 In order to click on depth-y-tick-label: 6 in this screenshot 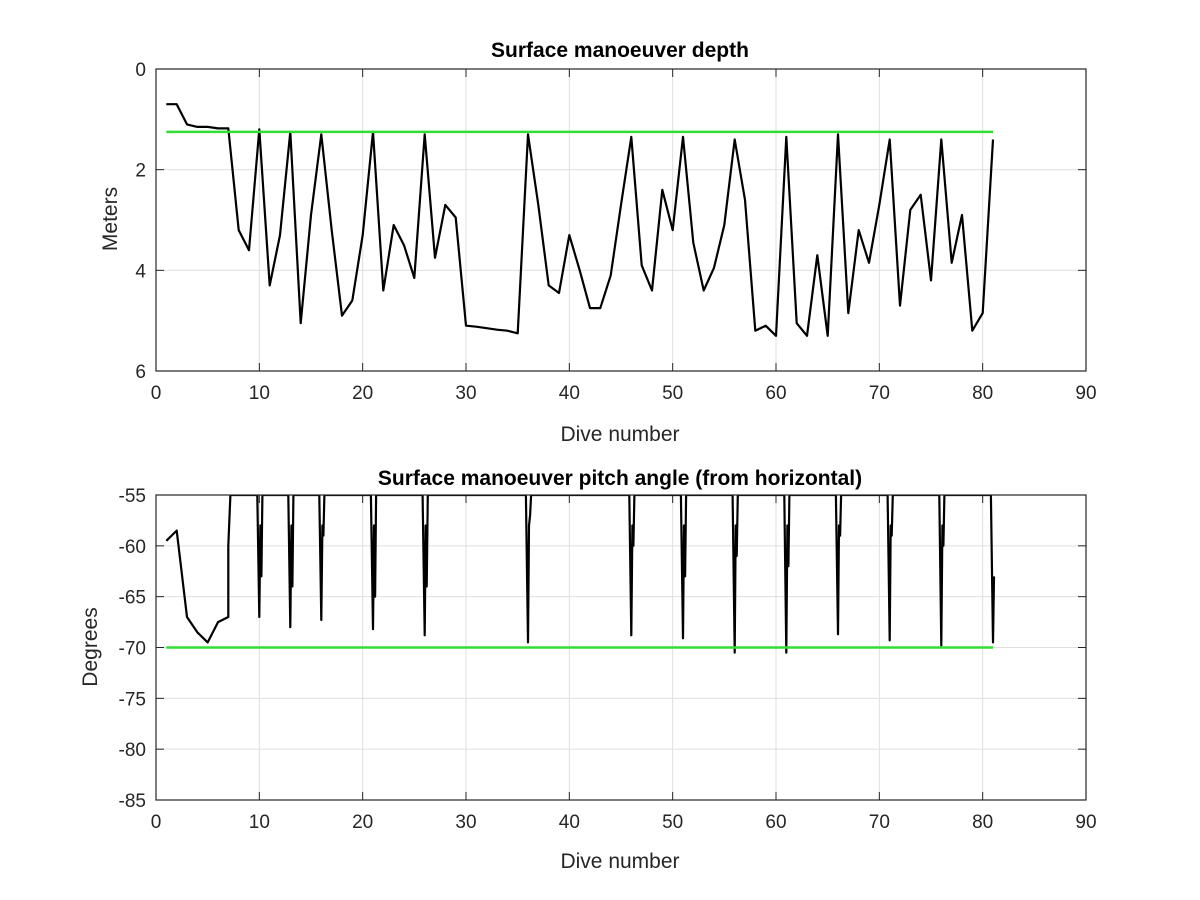, I will do `click(140, 372)`.